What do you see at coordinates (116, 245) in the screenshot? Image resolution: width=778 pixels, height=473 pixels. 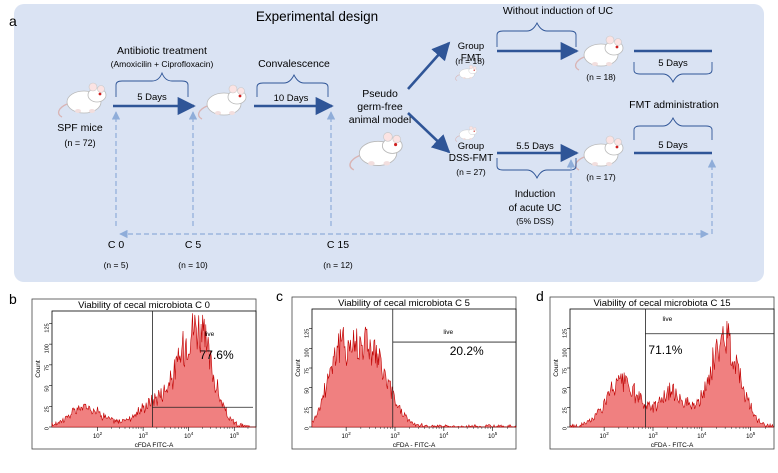 I see `timepoint-c0: C 0` at bounding box center [116, 245].